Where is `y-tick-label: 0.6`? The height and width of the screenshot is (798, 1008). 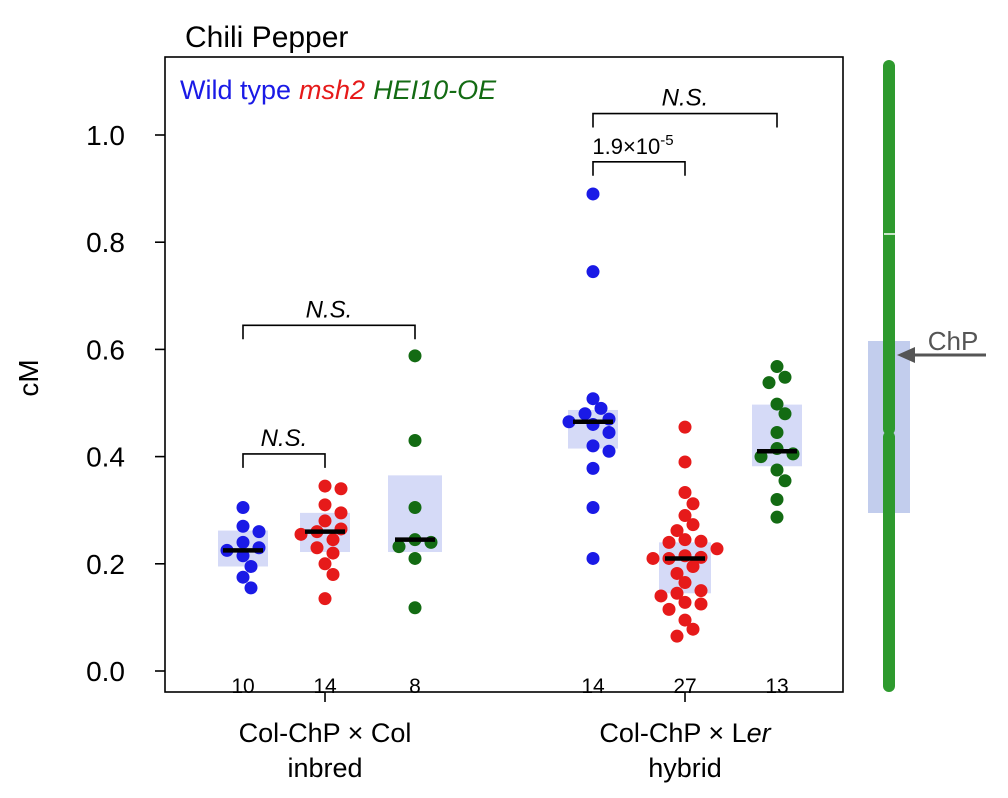
y-tick-label: 0.6 is located at coordinates (105, 349).